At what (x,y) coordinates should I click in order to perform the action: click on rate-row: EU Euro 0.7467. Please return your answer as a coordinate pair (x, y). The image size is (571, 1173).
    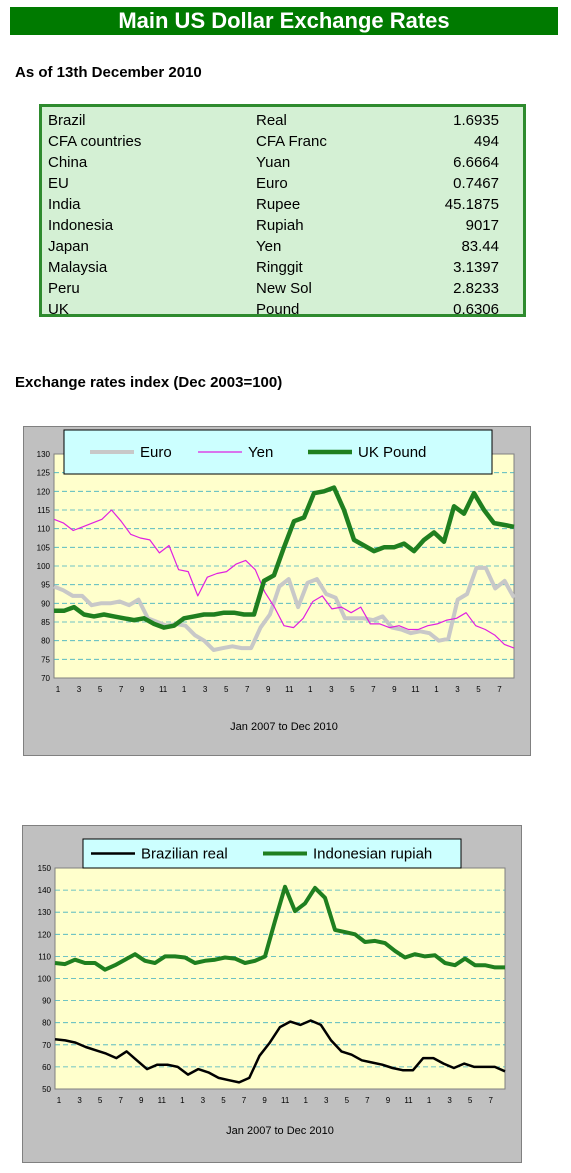
    Looking at the image, I should click on (282, 183).